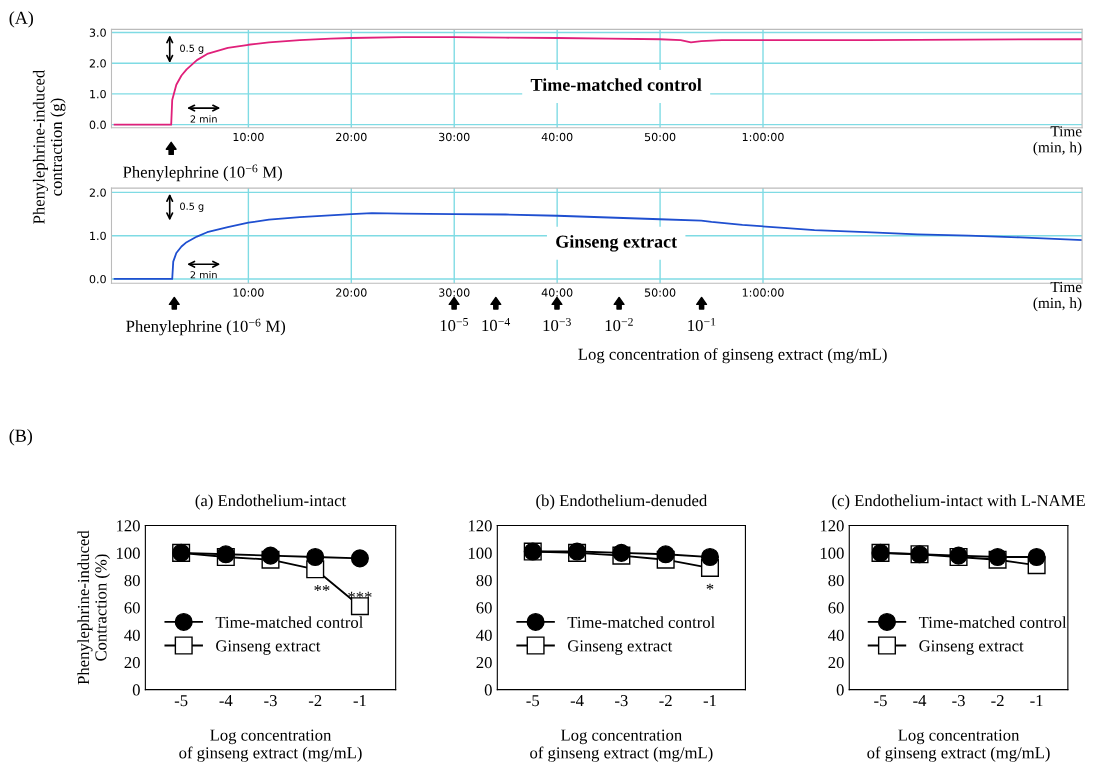 The height and width of the screenshot is (774, 1093). Describe the element at coordinates (617, 243) in the screenshot. I see `annotation: Ginseng extract` at that location.